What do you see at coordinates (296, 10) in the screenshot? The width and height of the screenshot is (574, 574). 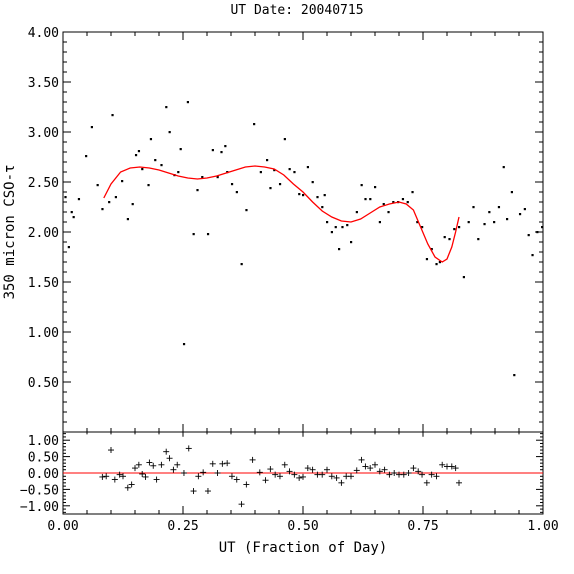 I see `chart-title: UT Date: 20040715` at bounding box center [296, 10].